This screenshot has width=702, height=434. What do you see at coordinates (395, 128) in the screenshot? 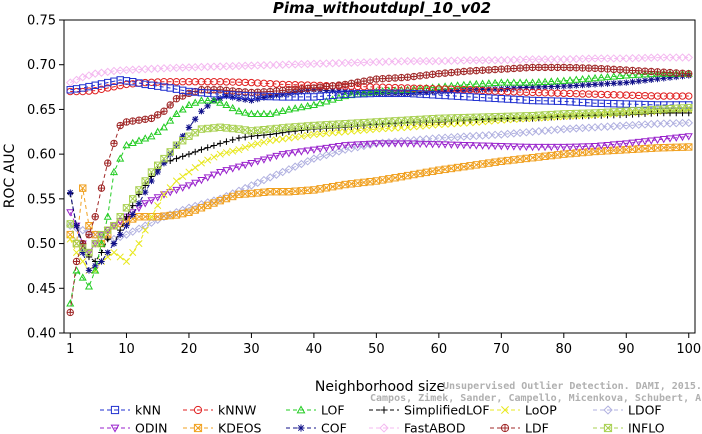
I see `data-point-loop-k53` at bounding box center [395, 128].